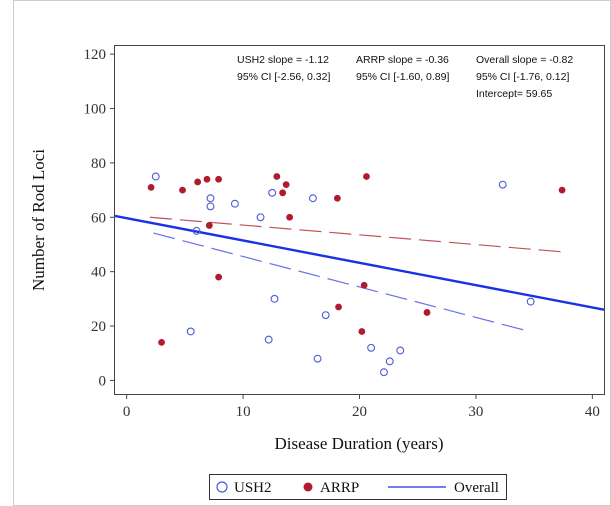 This screenshot has height=506, width=611. I want to click on x-axis-ticks: 0 10 20 30 40, so click(361, 407).